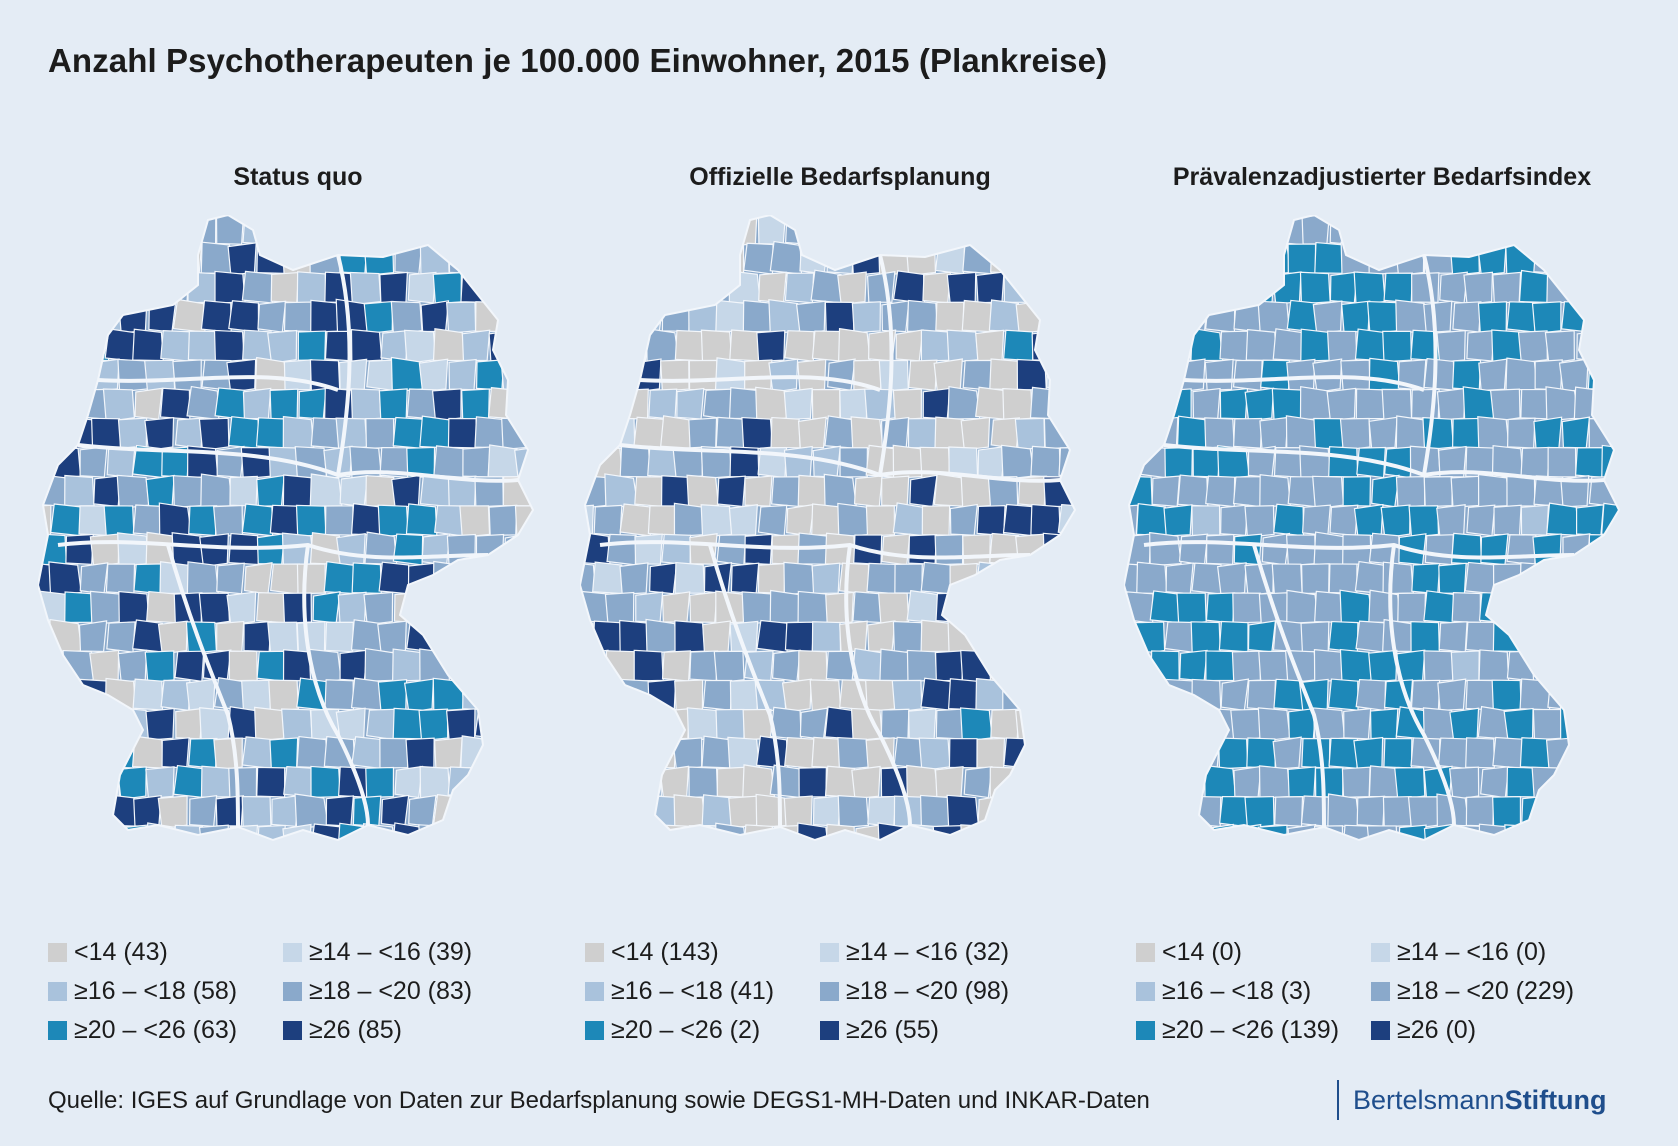  Describe the element at coordinates (1253, 952) in the screenshot. I see `legend-item: <14 (0)` at that location.